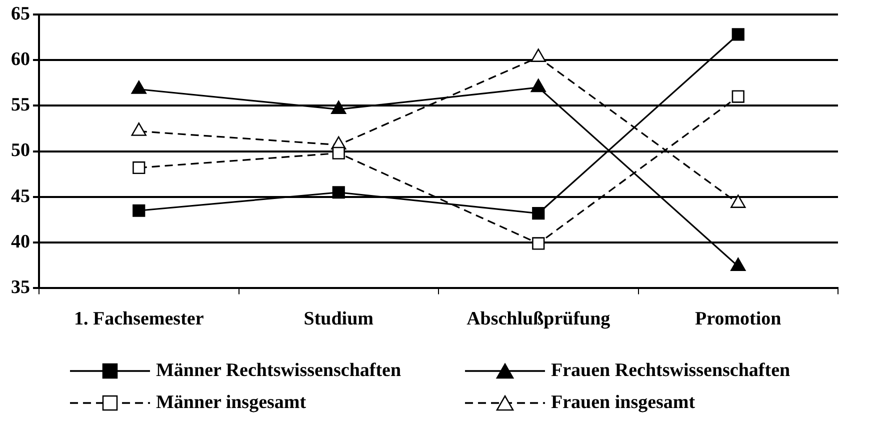  I want to click on legend-label: Frauen Rechtswissenschaften, so click(670, 371).